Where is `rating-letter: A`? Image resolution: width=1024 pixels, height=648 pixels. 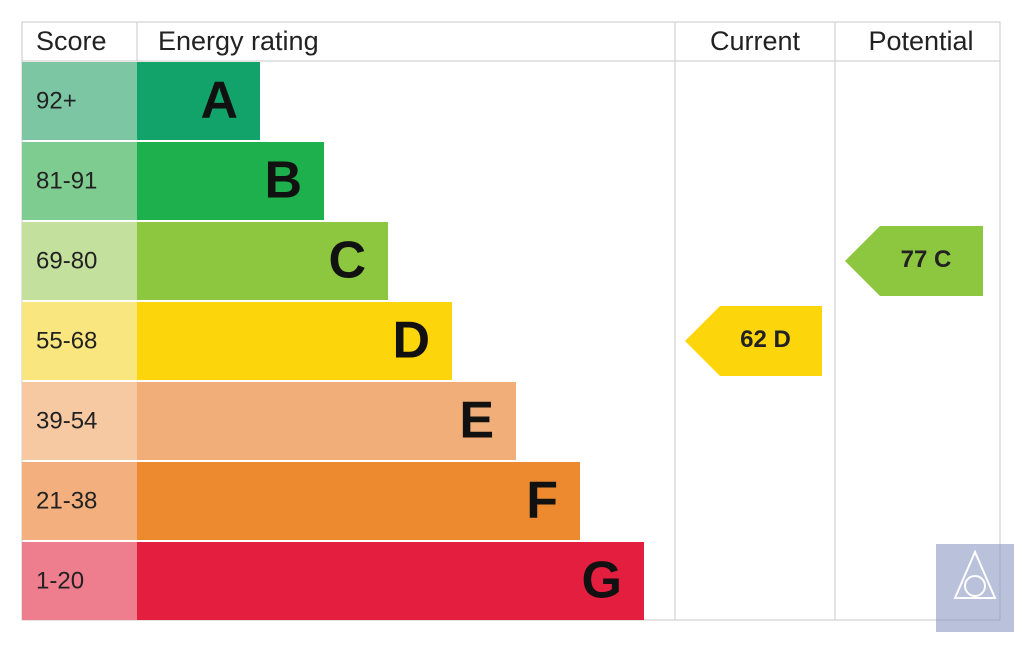 rating-letter: A is located at coordinates (219, 101).